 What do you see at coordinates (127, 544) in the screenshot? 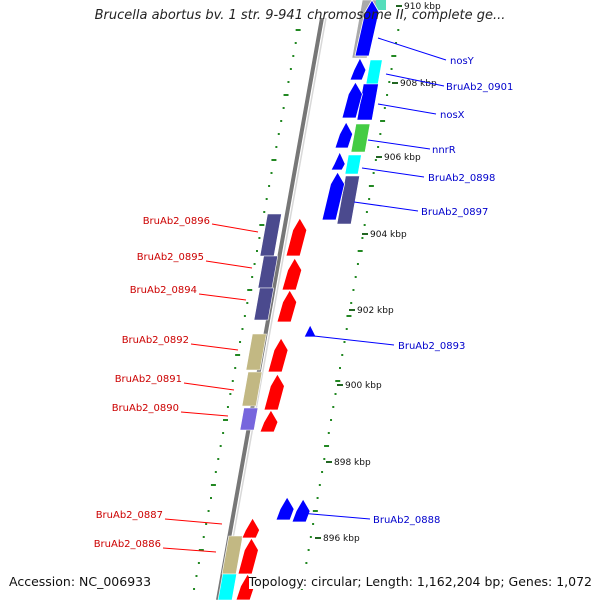
I see `reverse-gene-label: BruAb2_0886` at bounding box center [127, 544].